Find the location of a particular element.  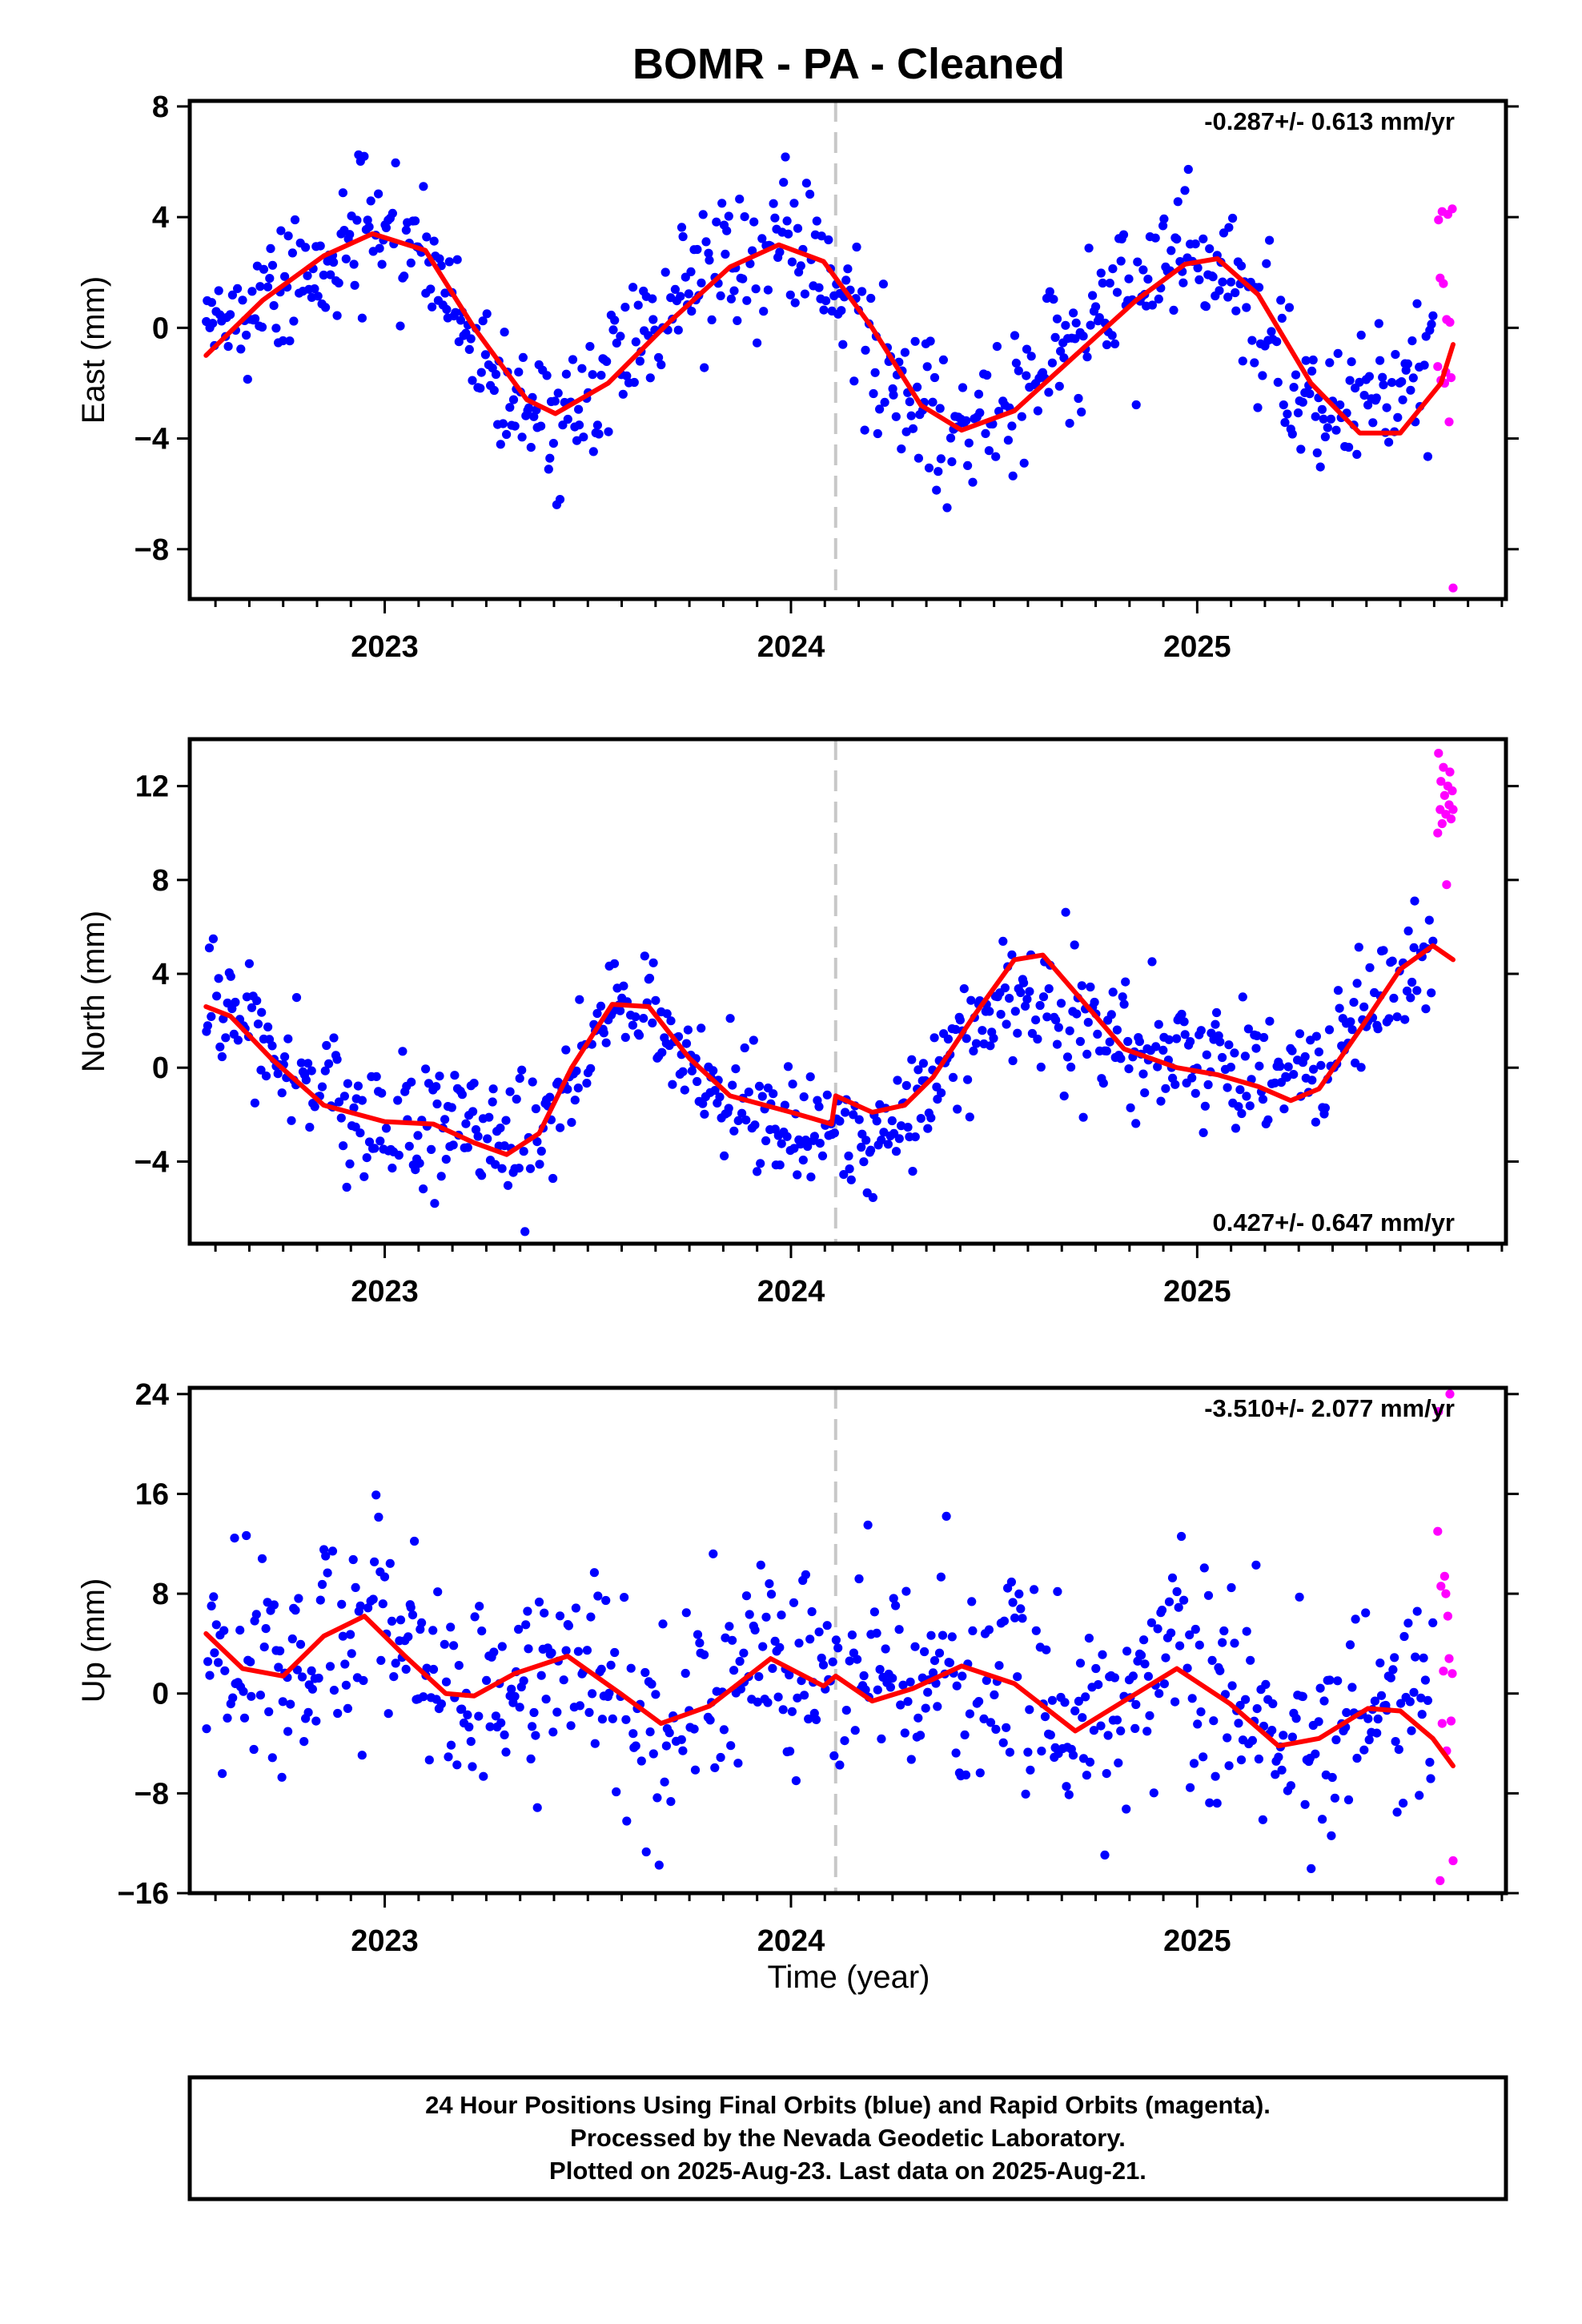

velocity-annotation: -3.510+/- 2.077 mm/yr is located at coordinates (1329, 1408).